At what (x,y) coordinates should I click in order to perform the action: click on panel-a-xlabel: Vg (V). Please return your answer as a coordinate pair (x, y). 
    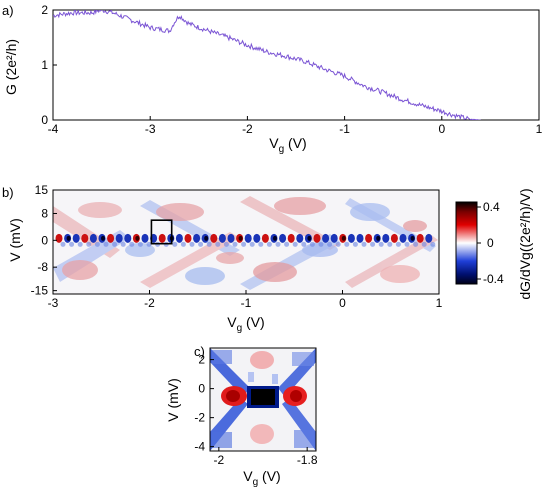
    Looking at the image, I should click on (287, 145).